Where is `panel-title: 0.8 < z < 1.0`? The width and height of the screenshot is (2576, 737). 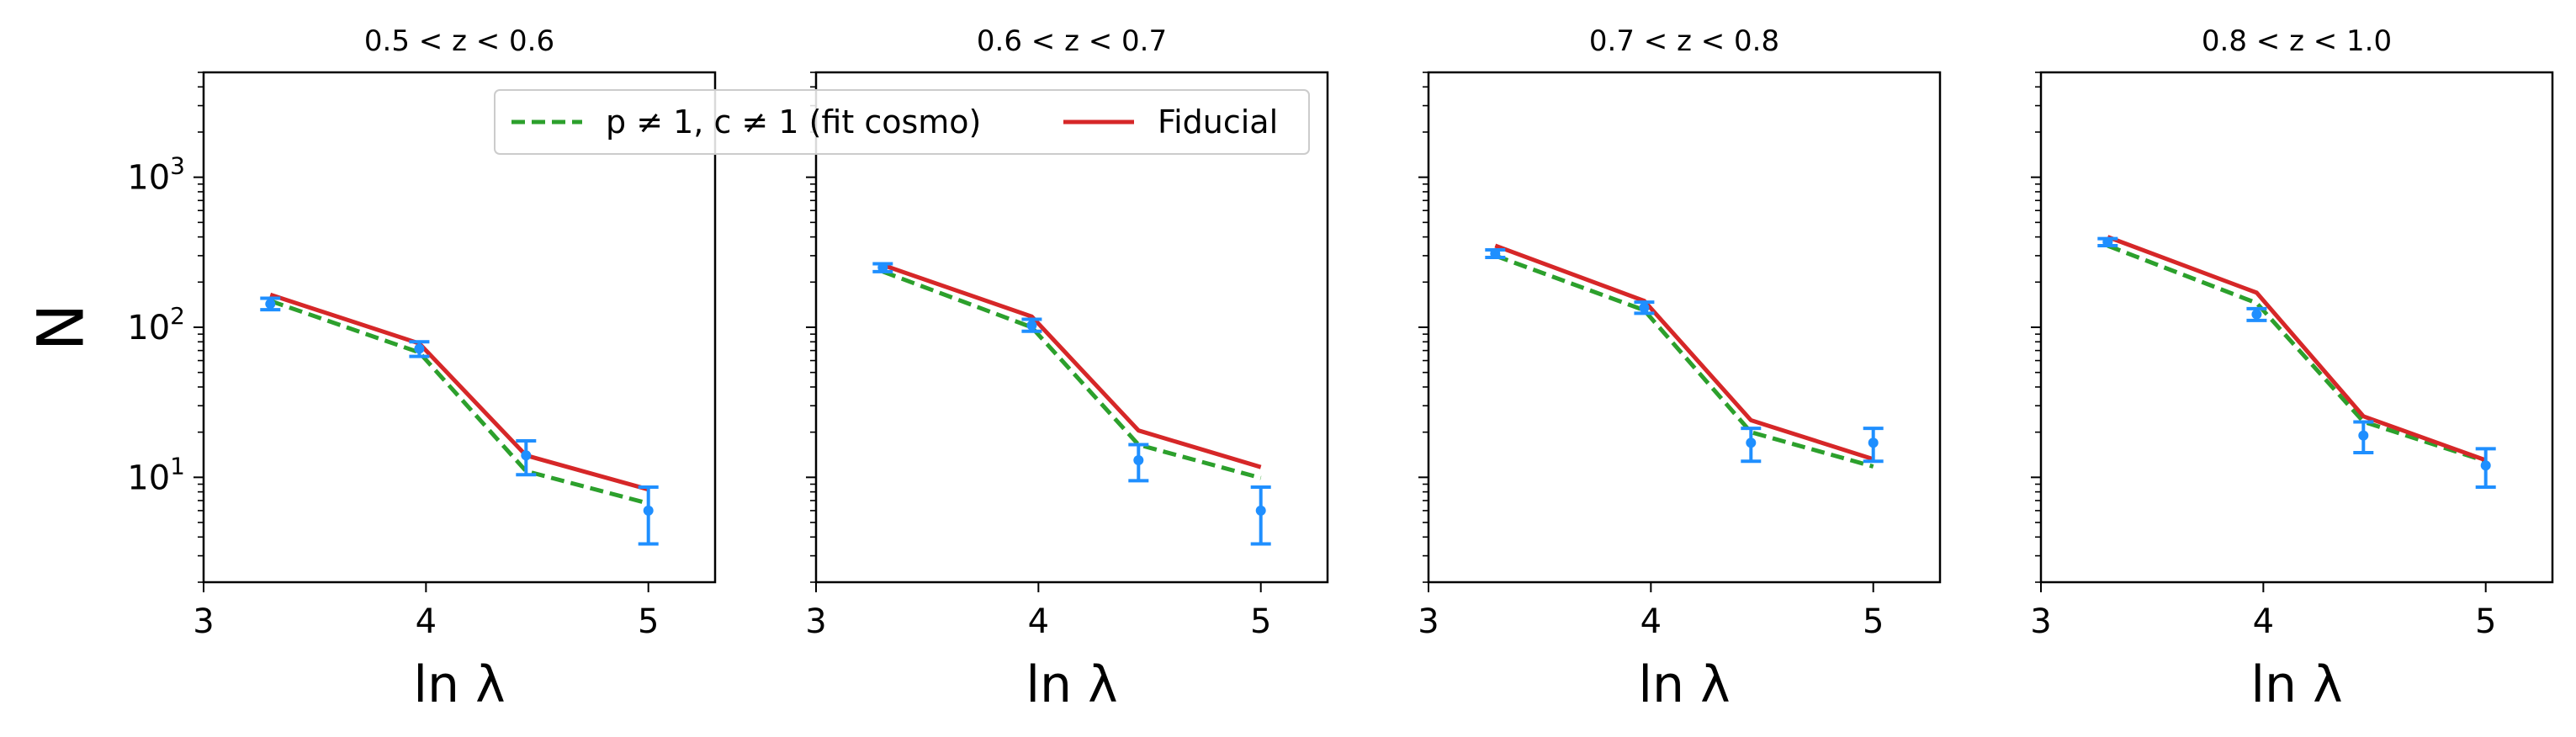 panel-title: 0.8 < z < 1.0 is located at coordinates (2297, 41).